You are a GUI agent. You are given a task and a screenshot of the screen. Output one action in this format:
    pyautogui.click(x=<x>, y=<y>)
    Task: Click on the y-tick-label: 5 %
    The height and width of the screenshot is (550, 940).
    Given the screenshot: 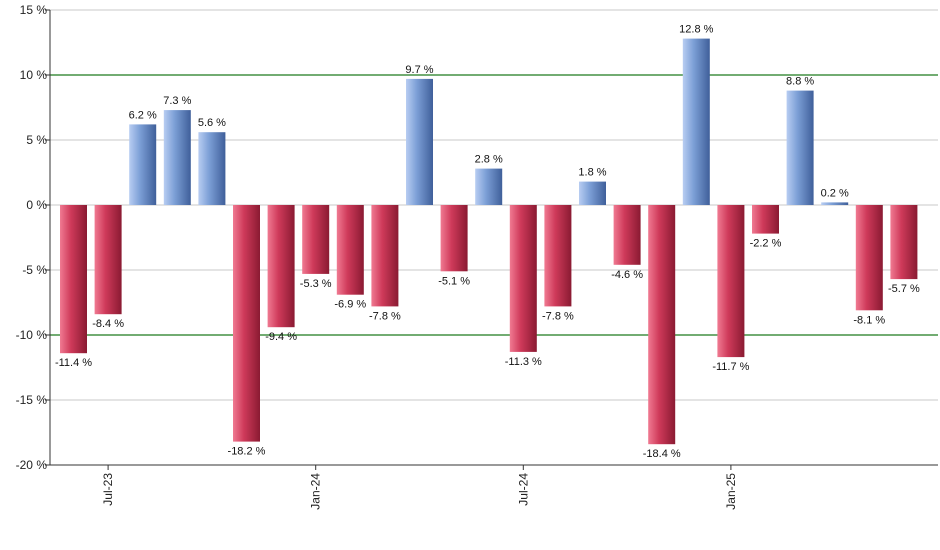 What is the action you would take?
    pyautogui.click(x=36, y=140)
    